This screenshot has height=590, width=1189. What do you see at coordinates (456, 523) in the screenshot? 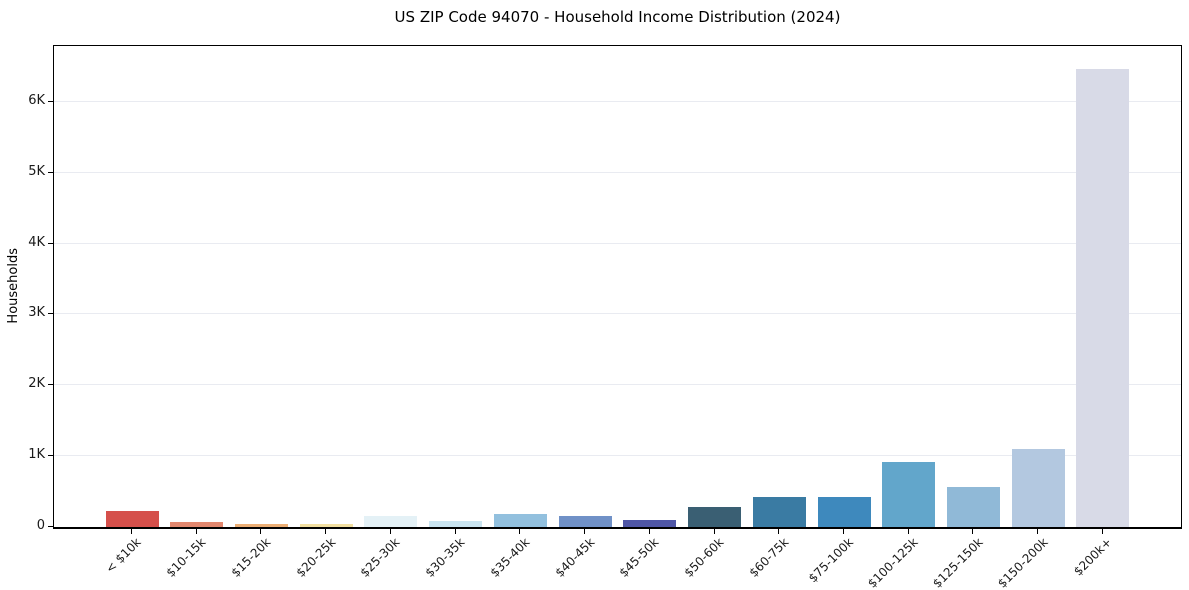
I see `bar-30-35k` at bounding box center [456, 523].